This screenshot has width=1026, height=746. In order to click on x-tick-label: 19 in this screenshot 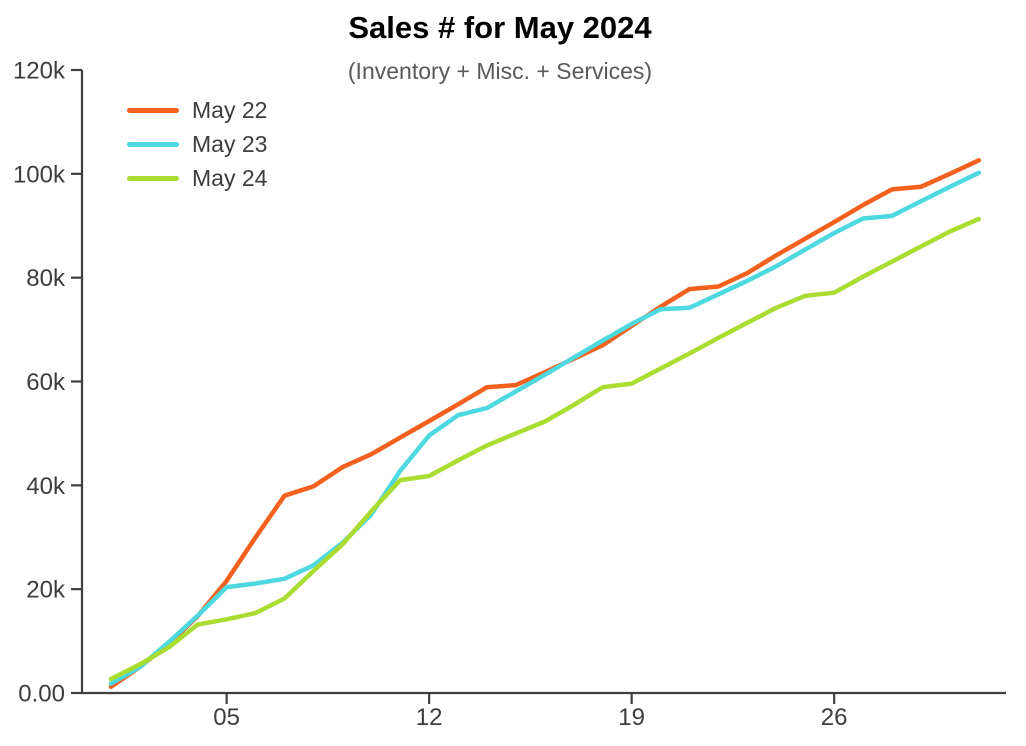, I will do `click(631, 717)`.